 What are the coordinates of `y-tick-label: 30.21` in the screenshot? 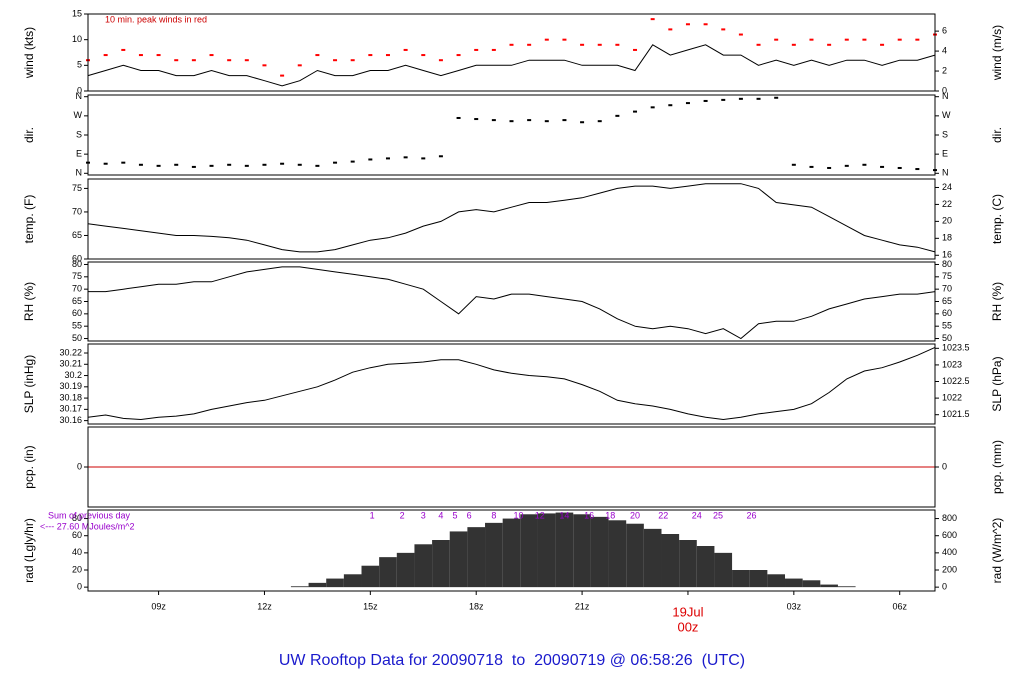 It's located at (70, 364).